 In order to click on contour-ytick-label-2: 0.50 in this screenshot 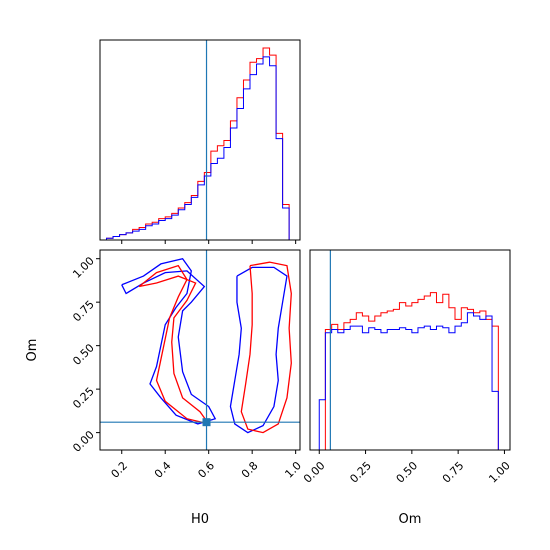, I will do `click(83, 354)`.